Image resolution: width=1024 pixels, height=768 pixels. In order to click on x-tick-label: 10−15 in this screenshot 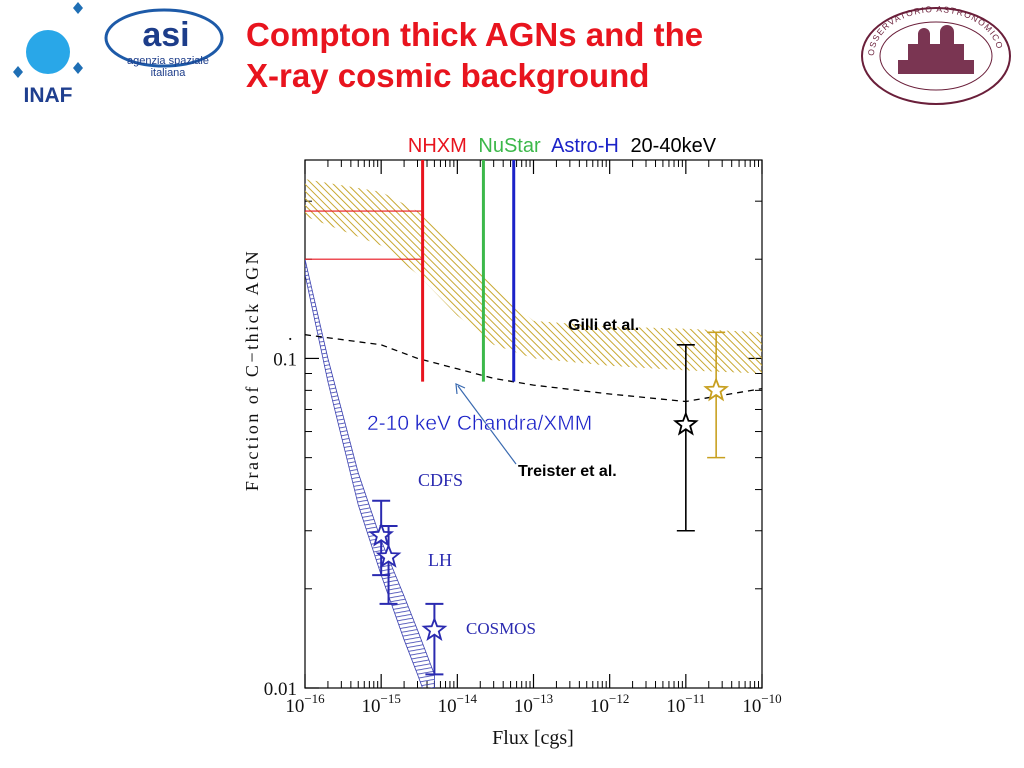, I will do `click(380, 704)`.